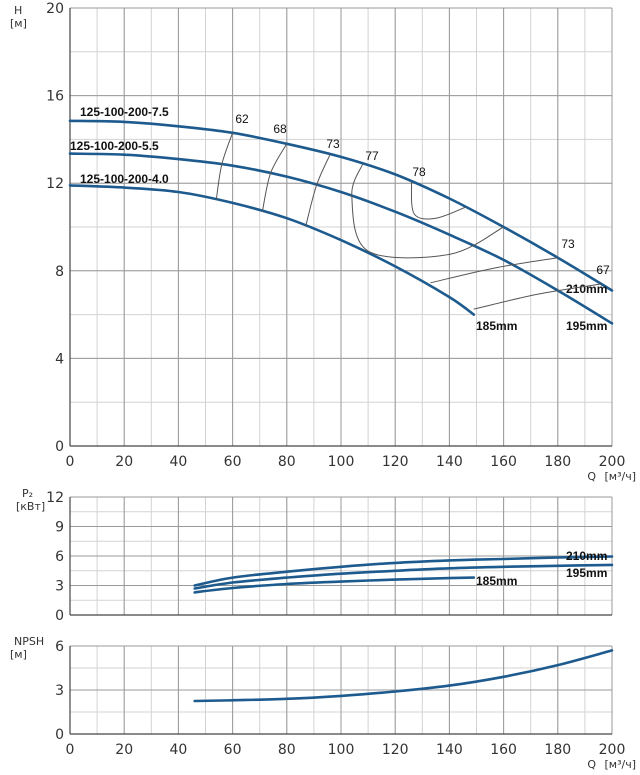  Describe the element at coordinates (55, 97) in the screenshot. I see `y-tick-label: 16` at that location.